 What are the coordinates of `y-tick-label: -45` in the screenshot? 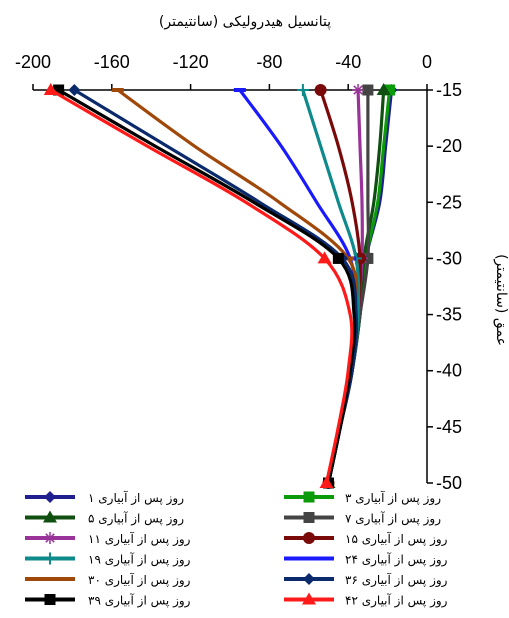 It's located at (449, 427).